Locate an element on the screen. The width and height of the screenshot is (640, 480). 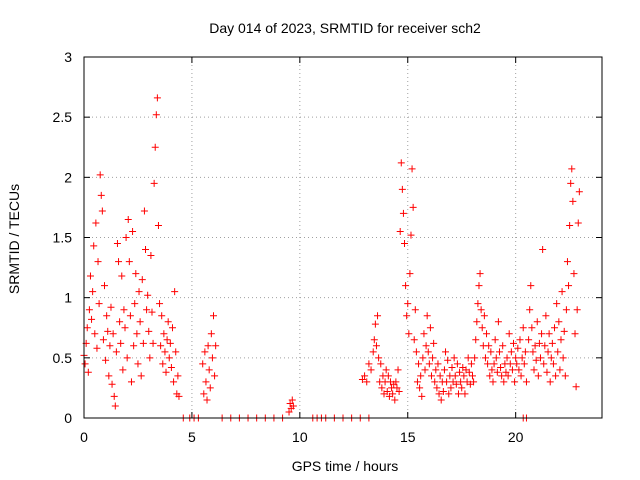
y-tick-label: 2.5 is located at coordinates (63, 117).